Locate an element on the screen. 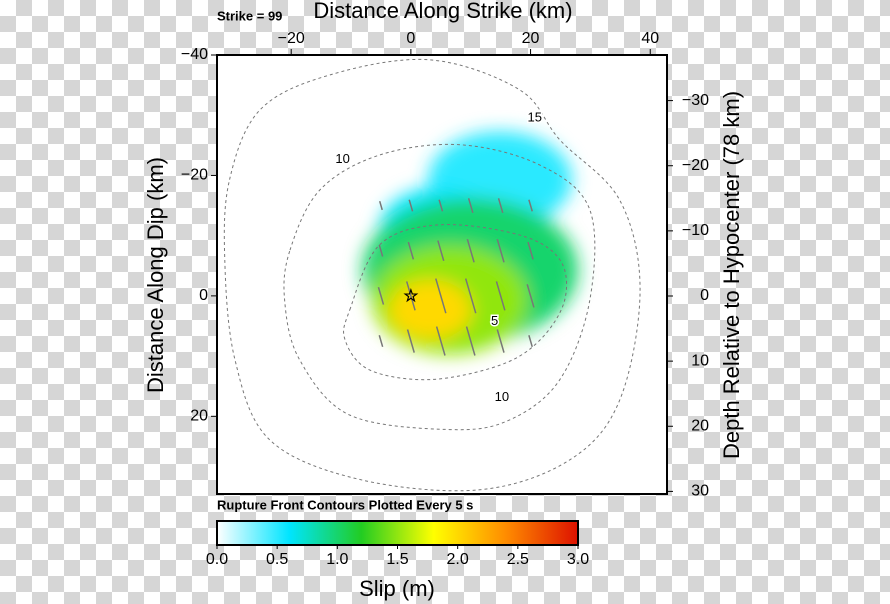 The width and height of the screenshot is (890, 604). slip-patch is located at coordinates (430, 309).